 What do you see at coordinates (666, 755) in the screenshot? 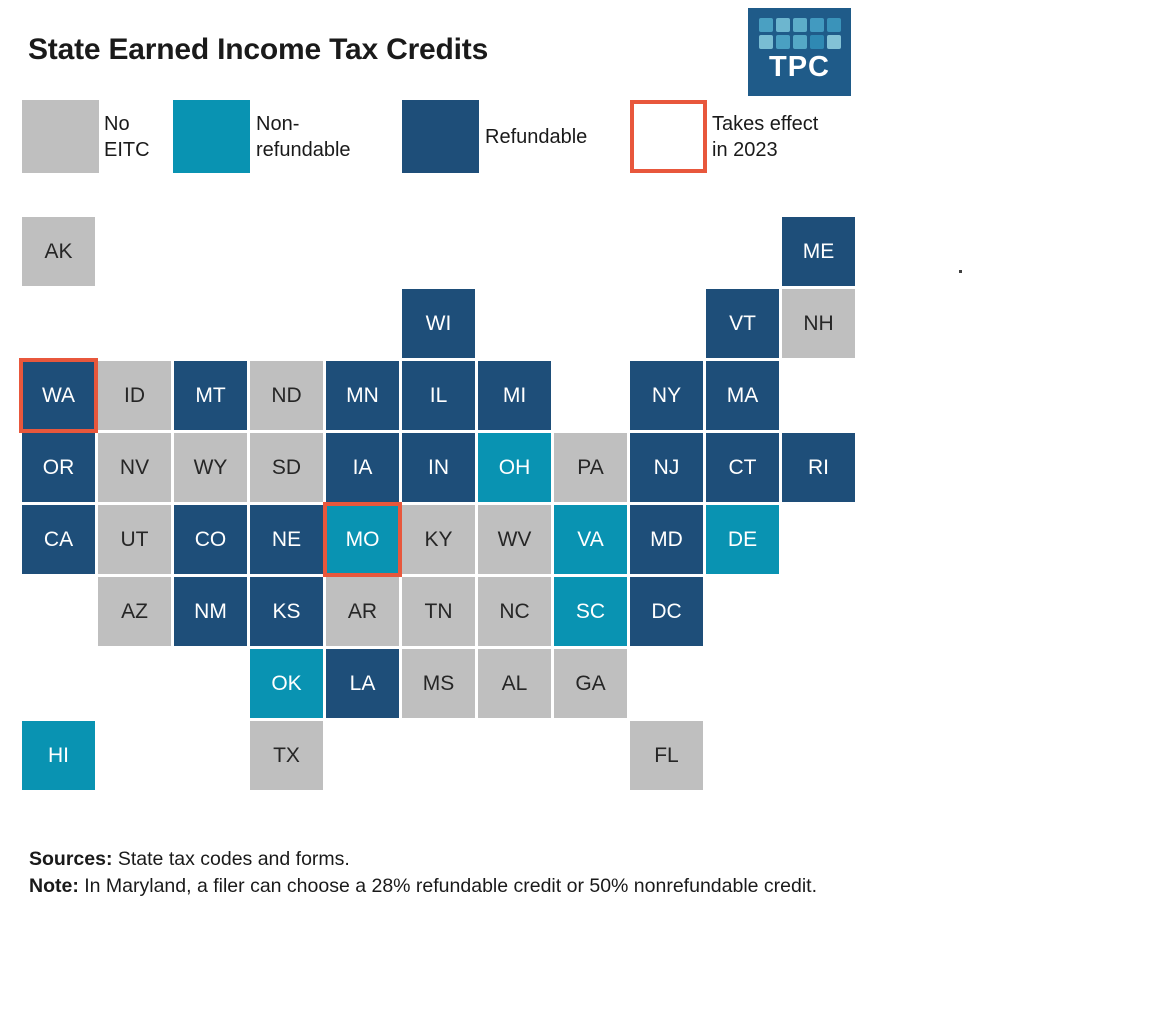
I see `state-tile-fl: FL` at bounding box center [666, 755].